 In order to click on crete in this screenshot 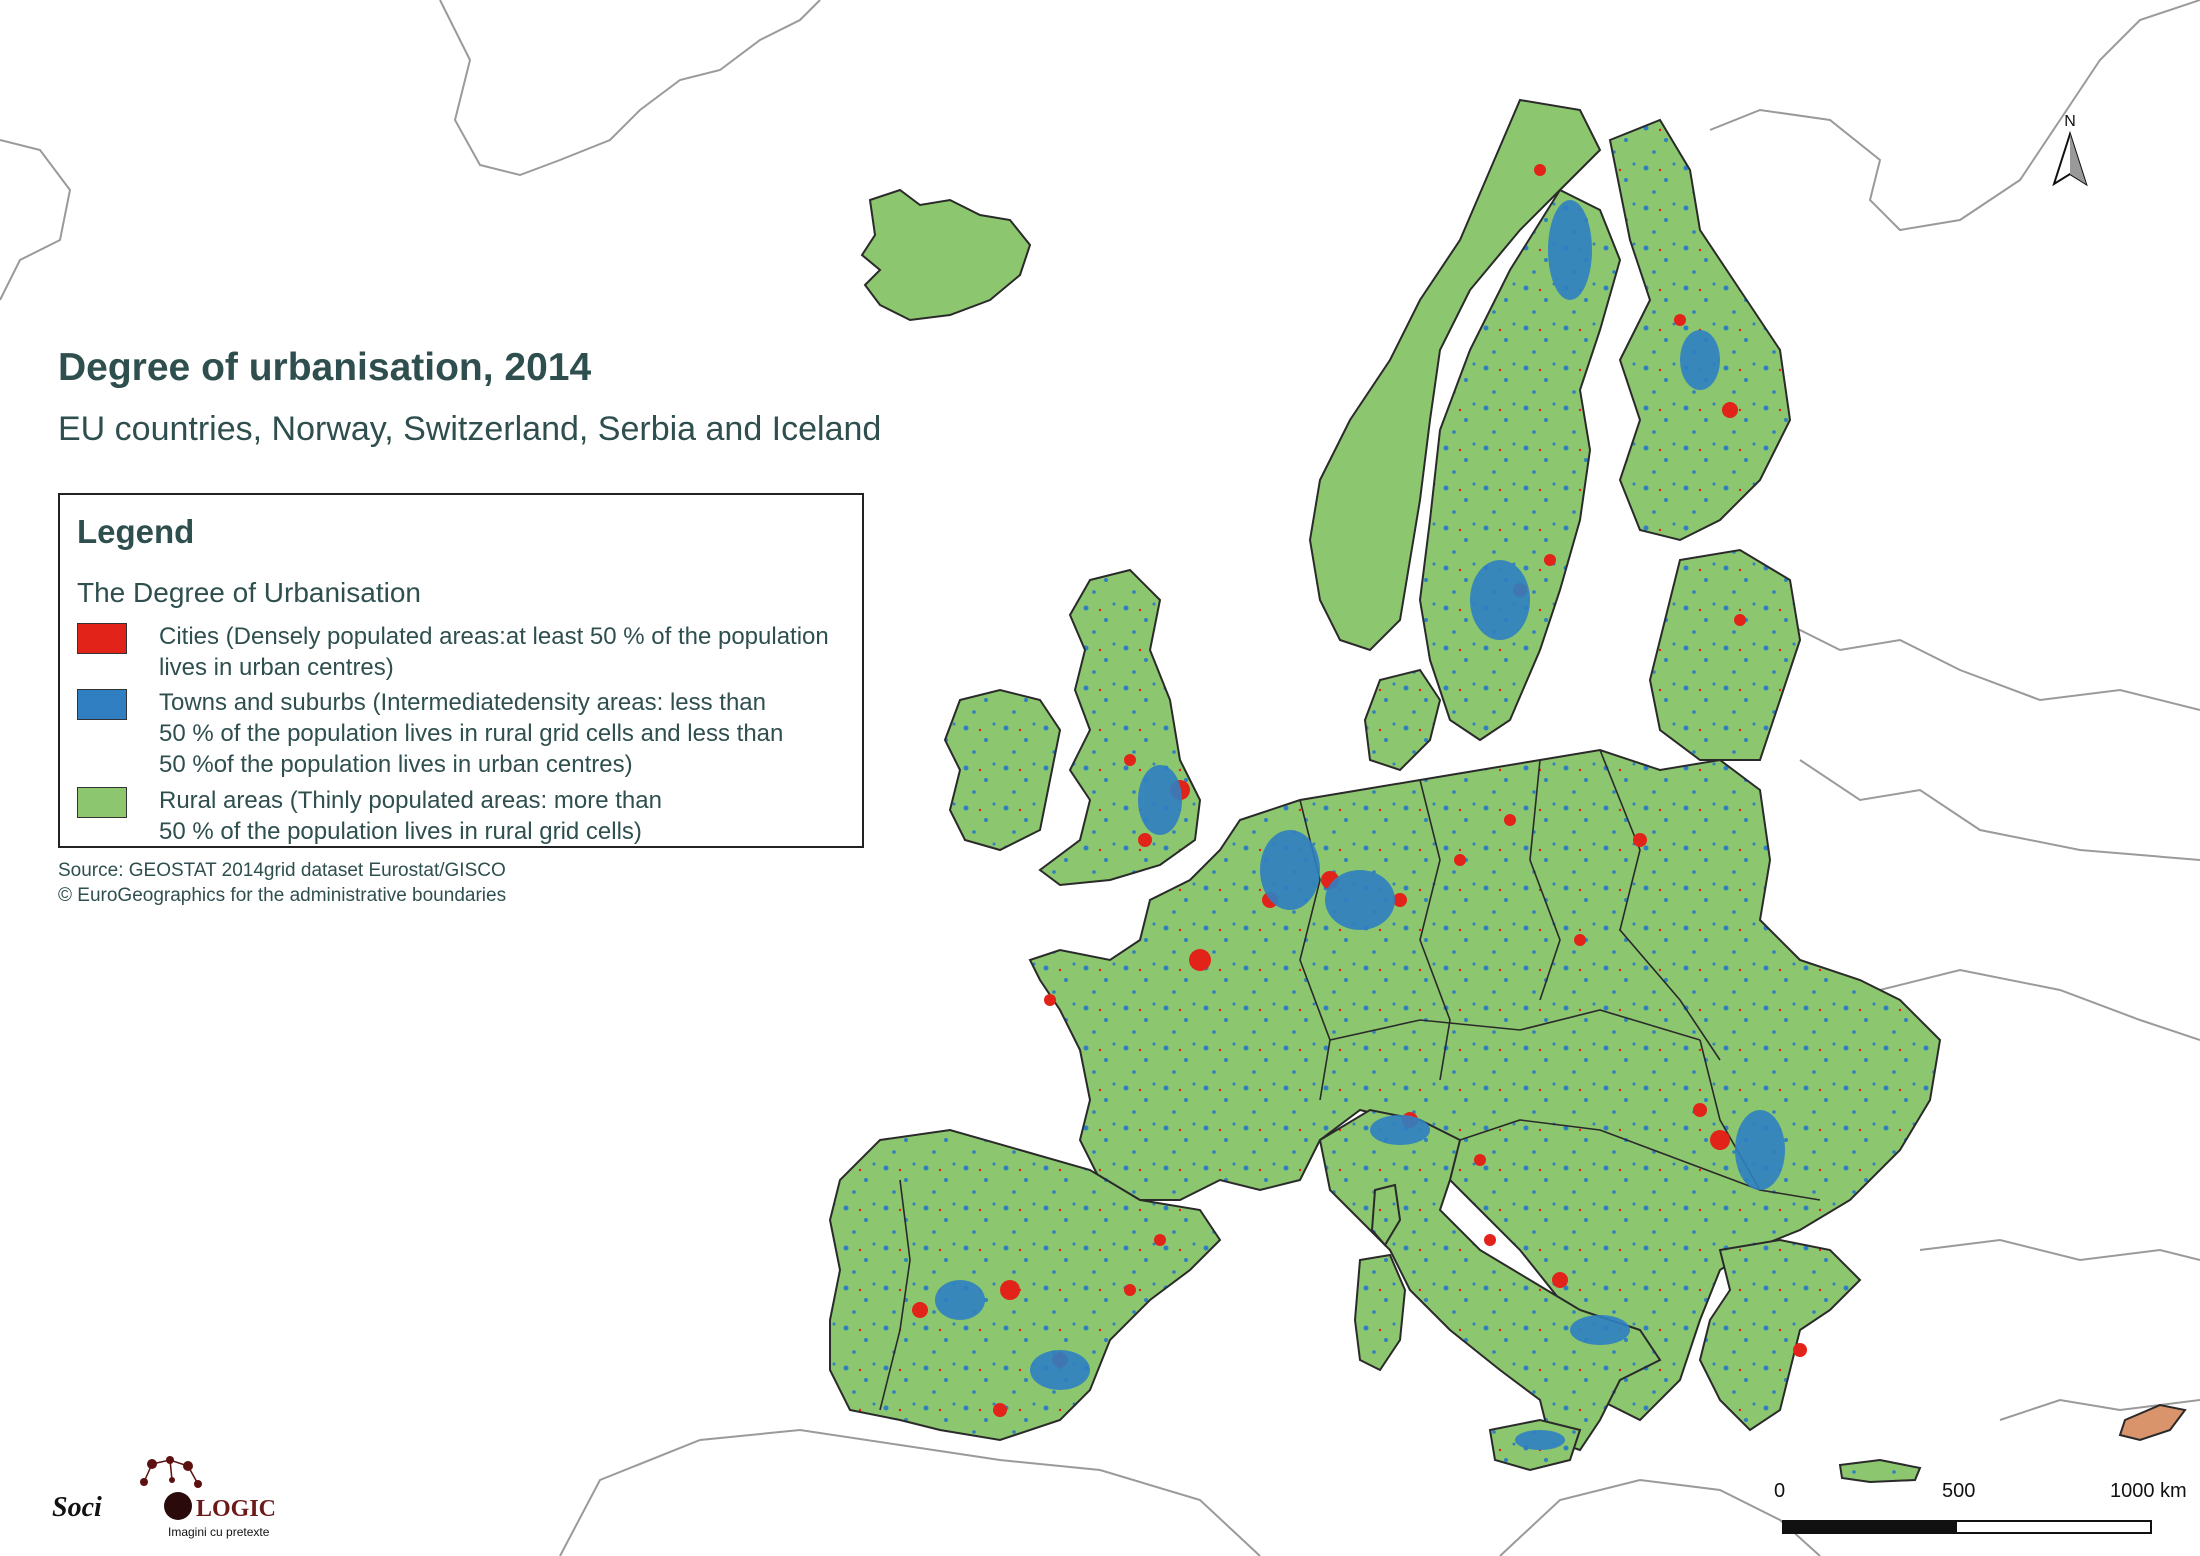, I will do `click(1880, 1471)`.